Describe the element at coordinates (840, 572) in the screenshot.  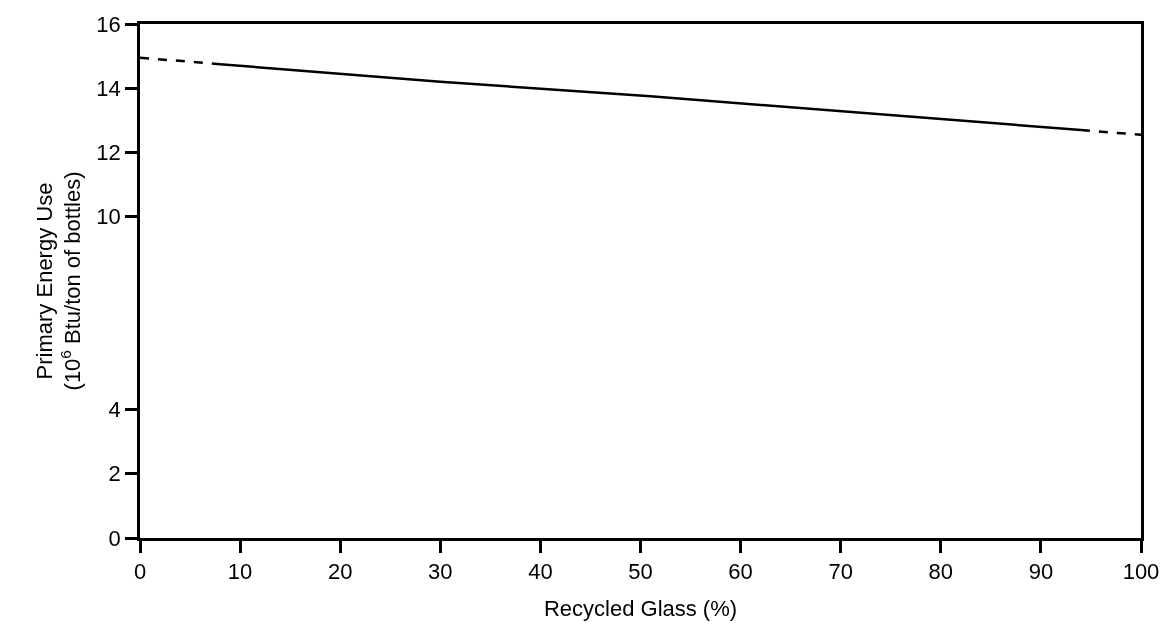
I see `x-tick-label: 70` at that location.